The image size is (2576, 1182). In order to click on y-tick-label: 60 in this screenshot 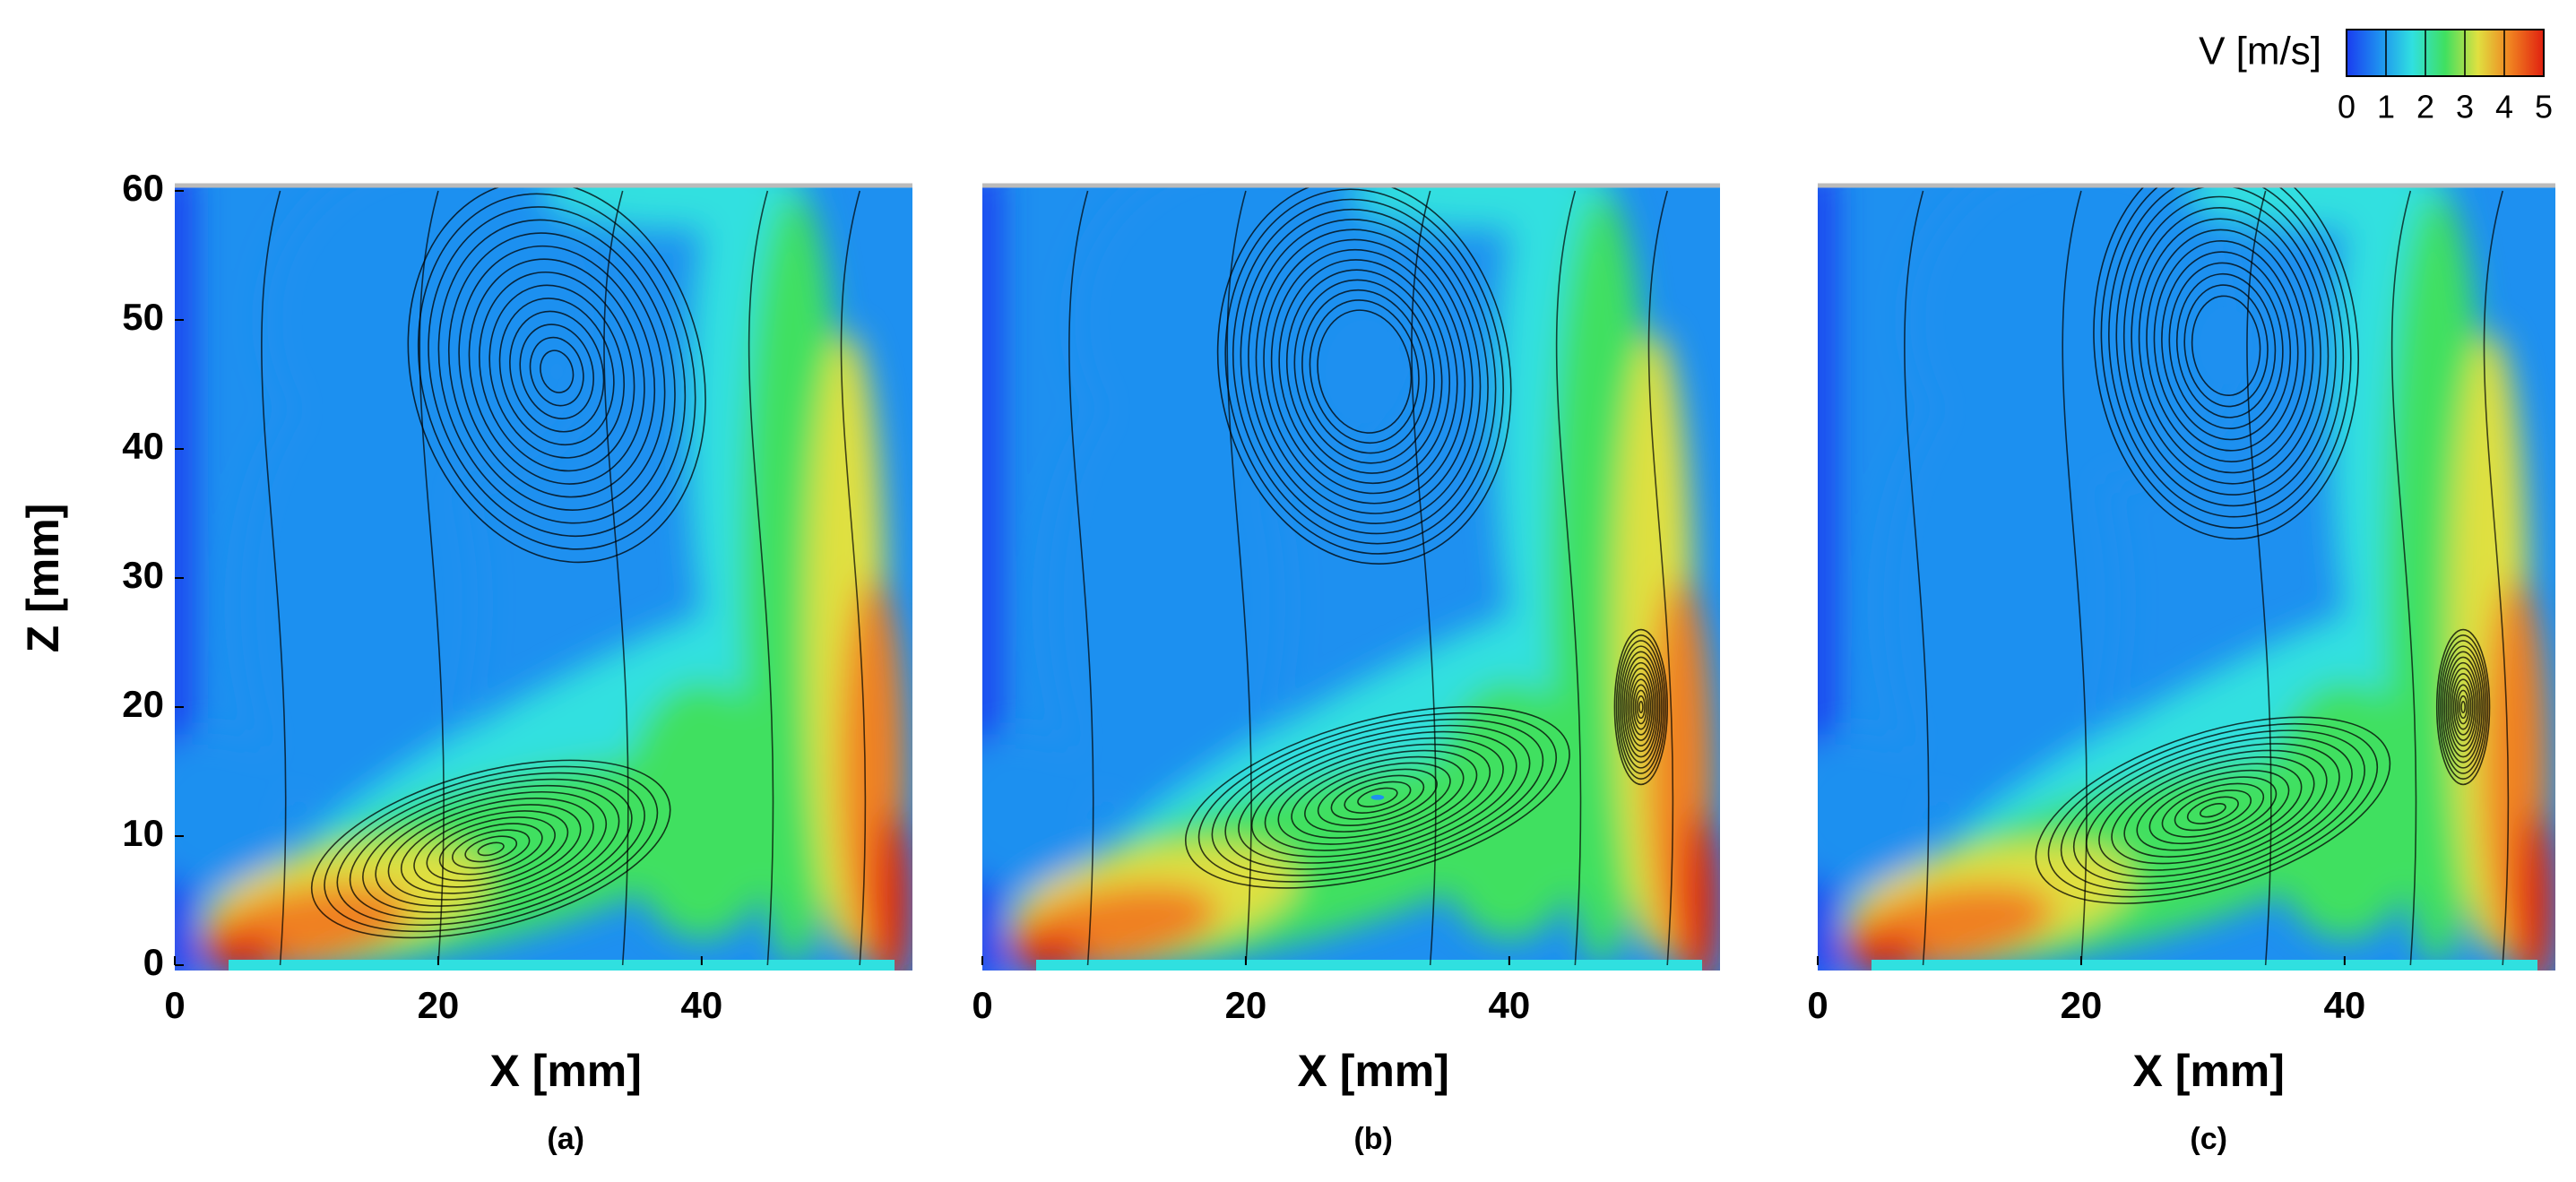, I will do `click(143, 188)`.